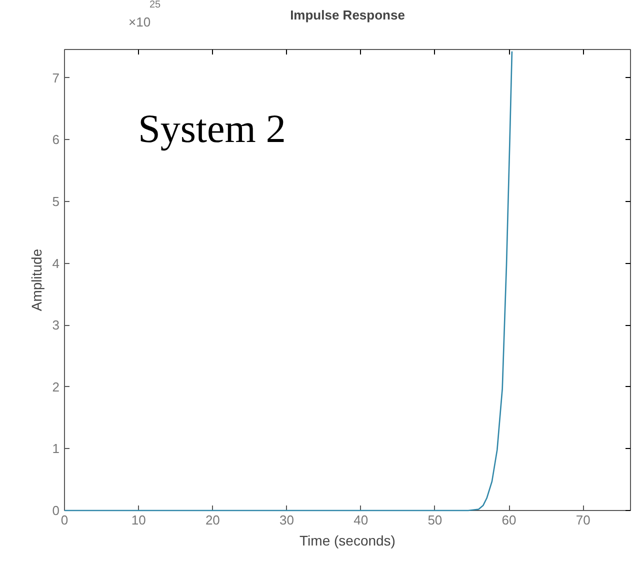 This screenshot has height=566, width=638. I want to click on y-tick-label: 4, so click(56, 263).